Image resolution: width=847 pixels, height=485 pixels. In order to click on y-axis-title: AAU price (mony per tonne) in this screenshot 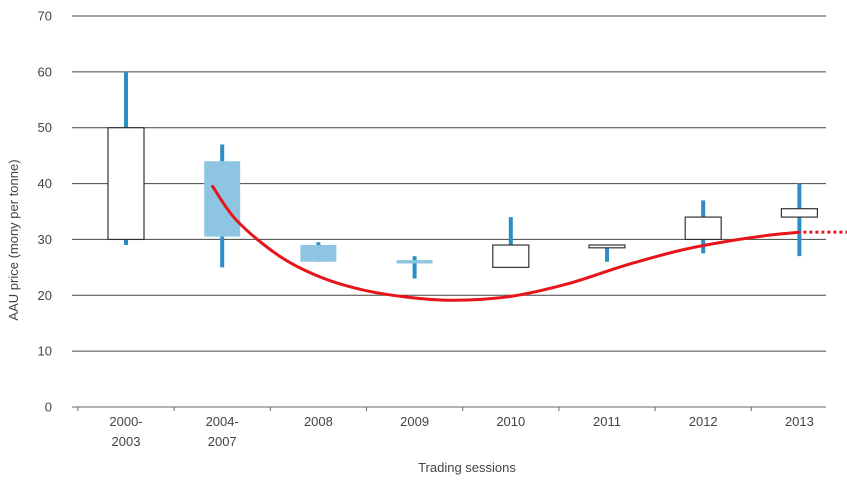, I will do `click(13, 239)`.